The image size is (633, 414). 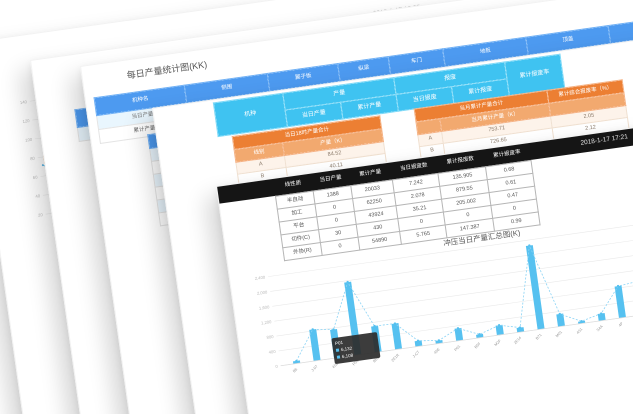 What do you see at coordinates (580, 331) in the screenshot?
I see `svg-text: 4S1` at bounding box center [580, 331].